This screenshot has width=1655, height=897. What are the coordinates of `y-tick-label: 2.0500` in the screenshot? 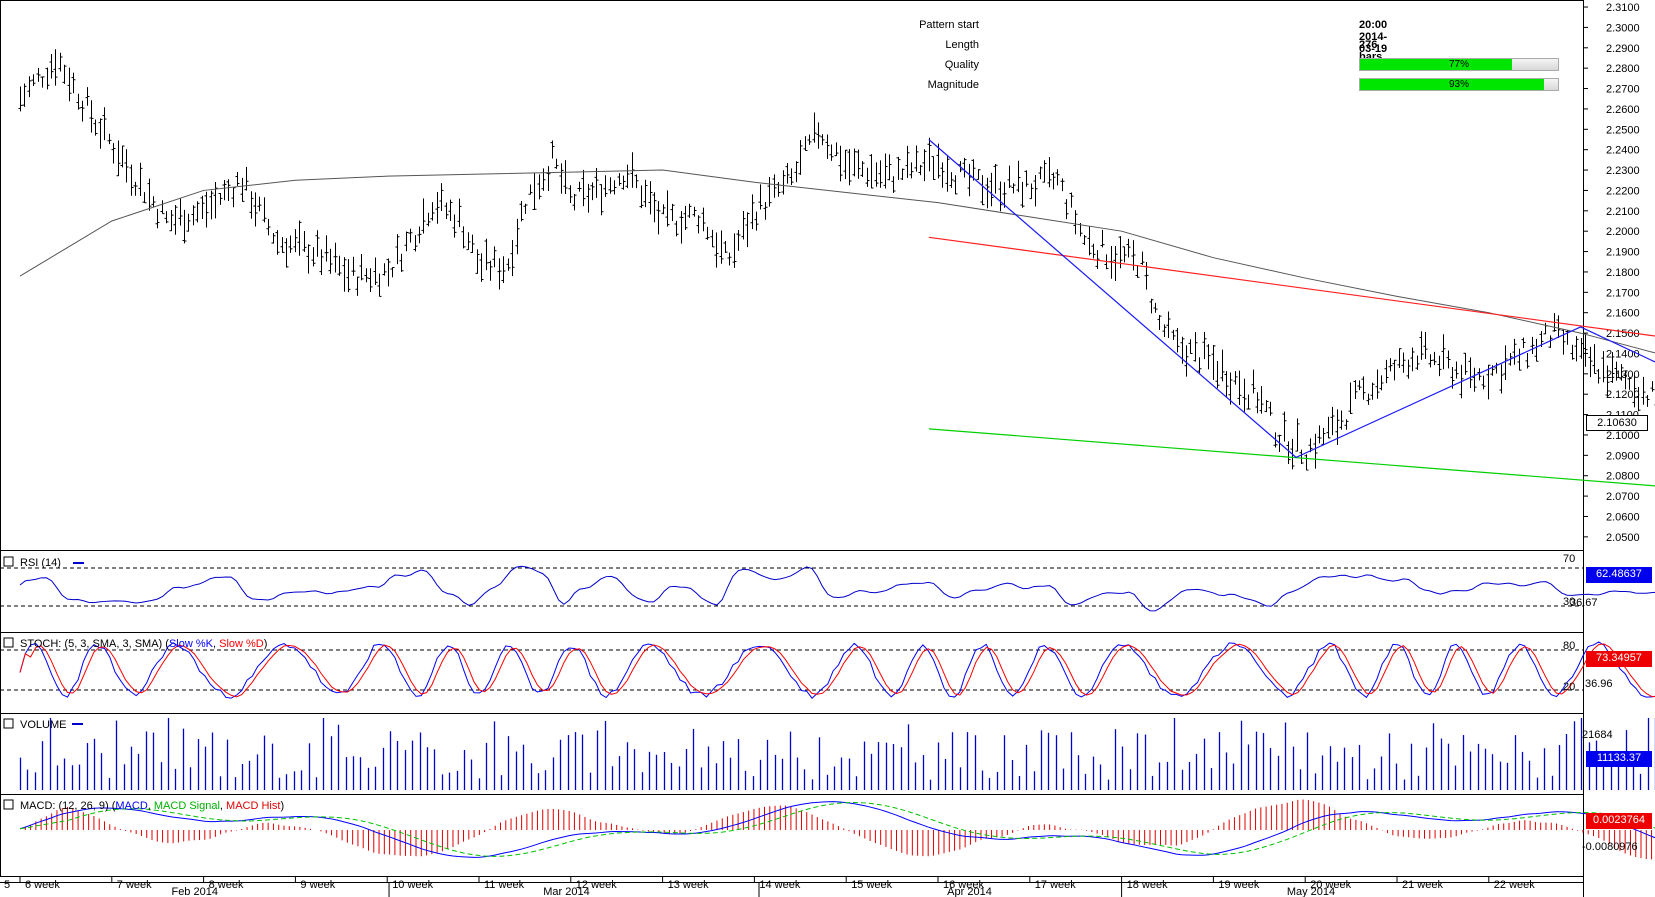 It's located at (1623, 538).